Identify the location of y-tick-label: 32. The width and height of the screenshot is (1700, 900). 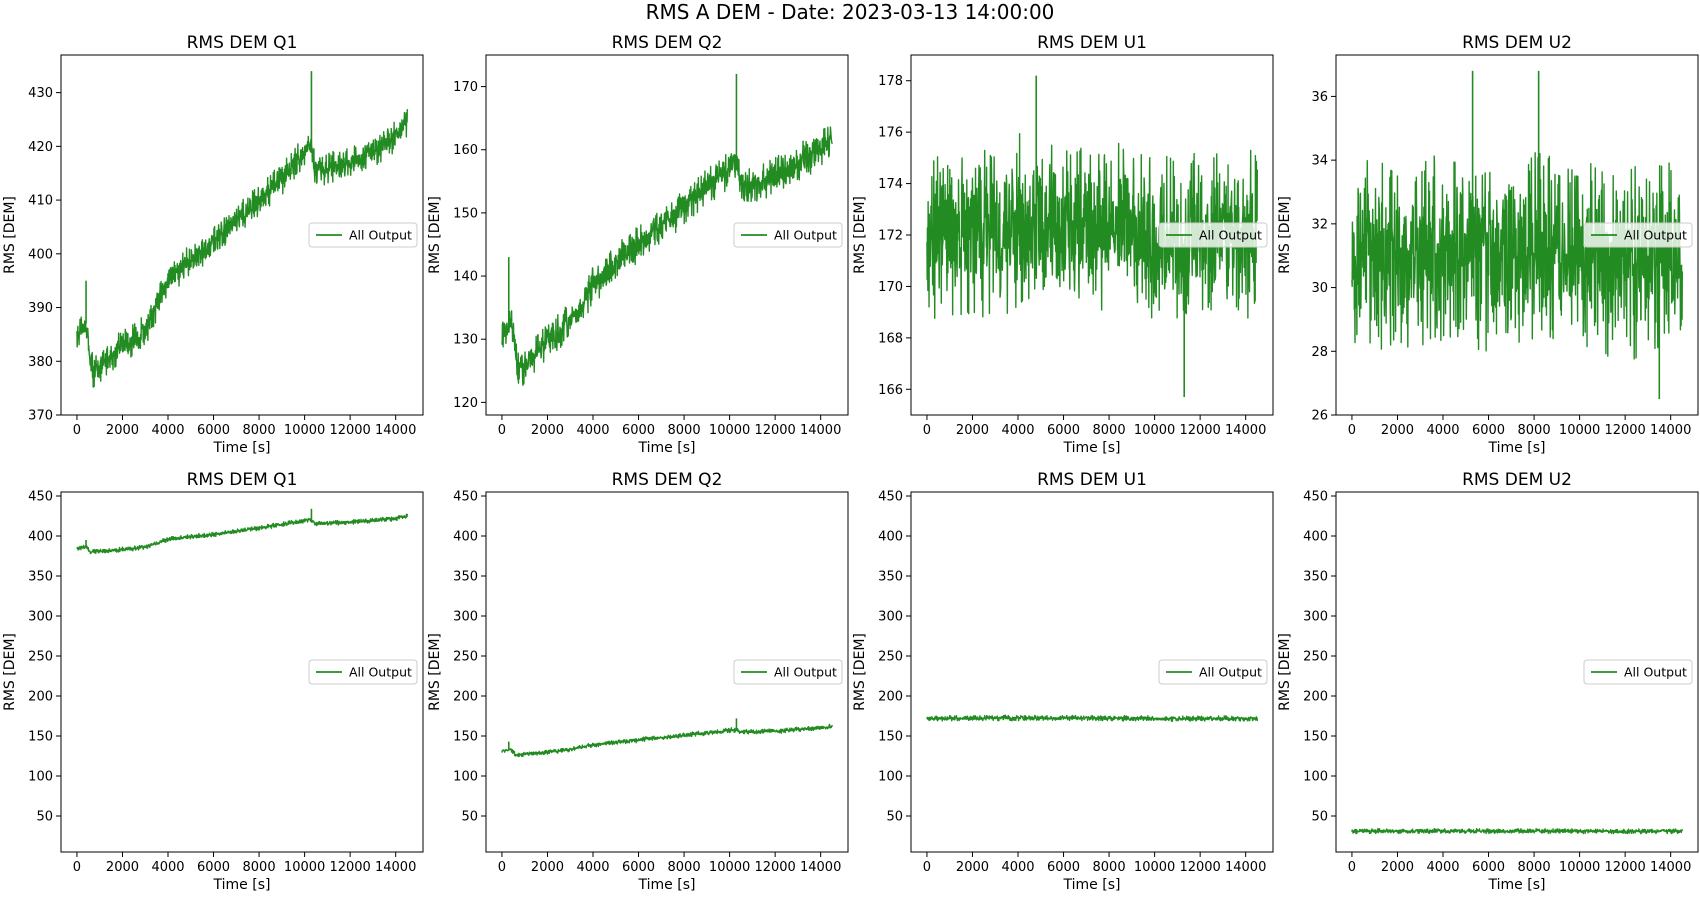
(1319, 224).